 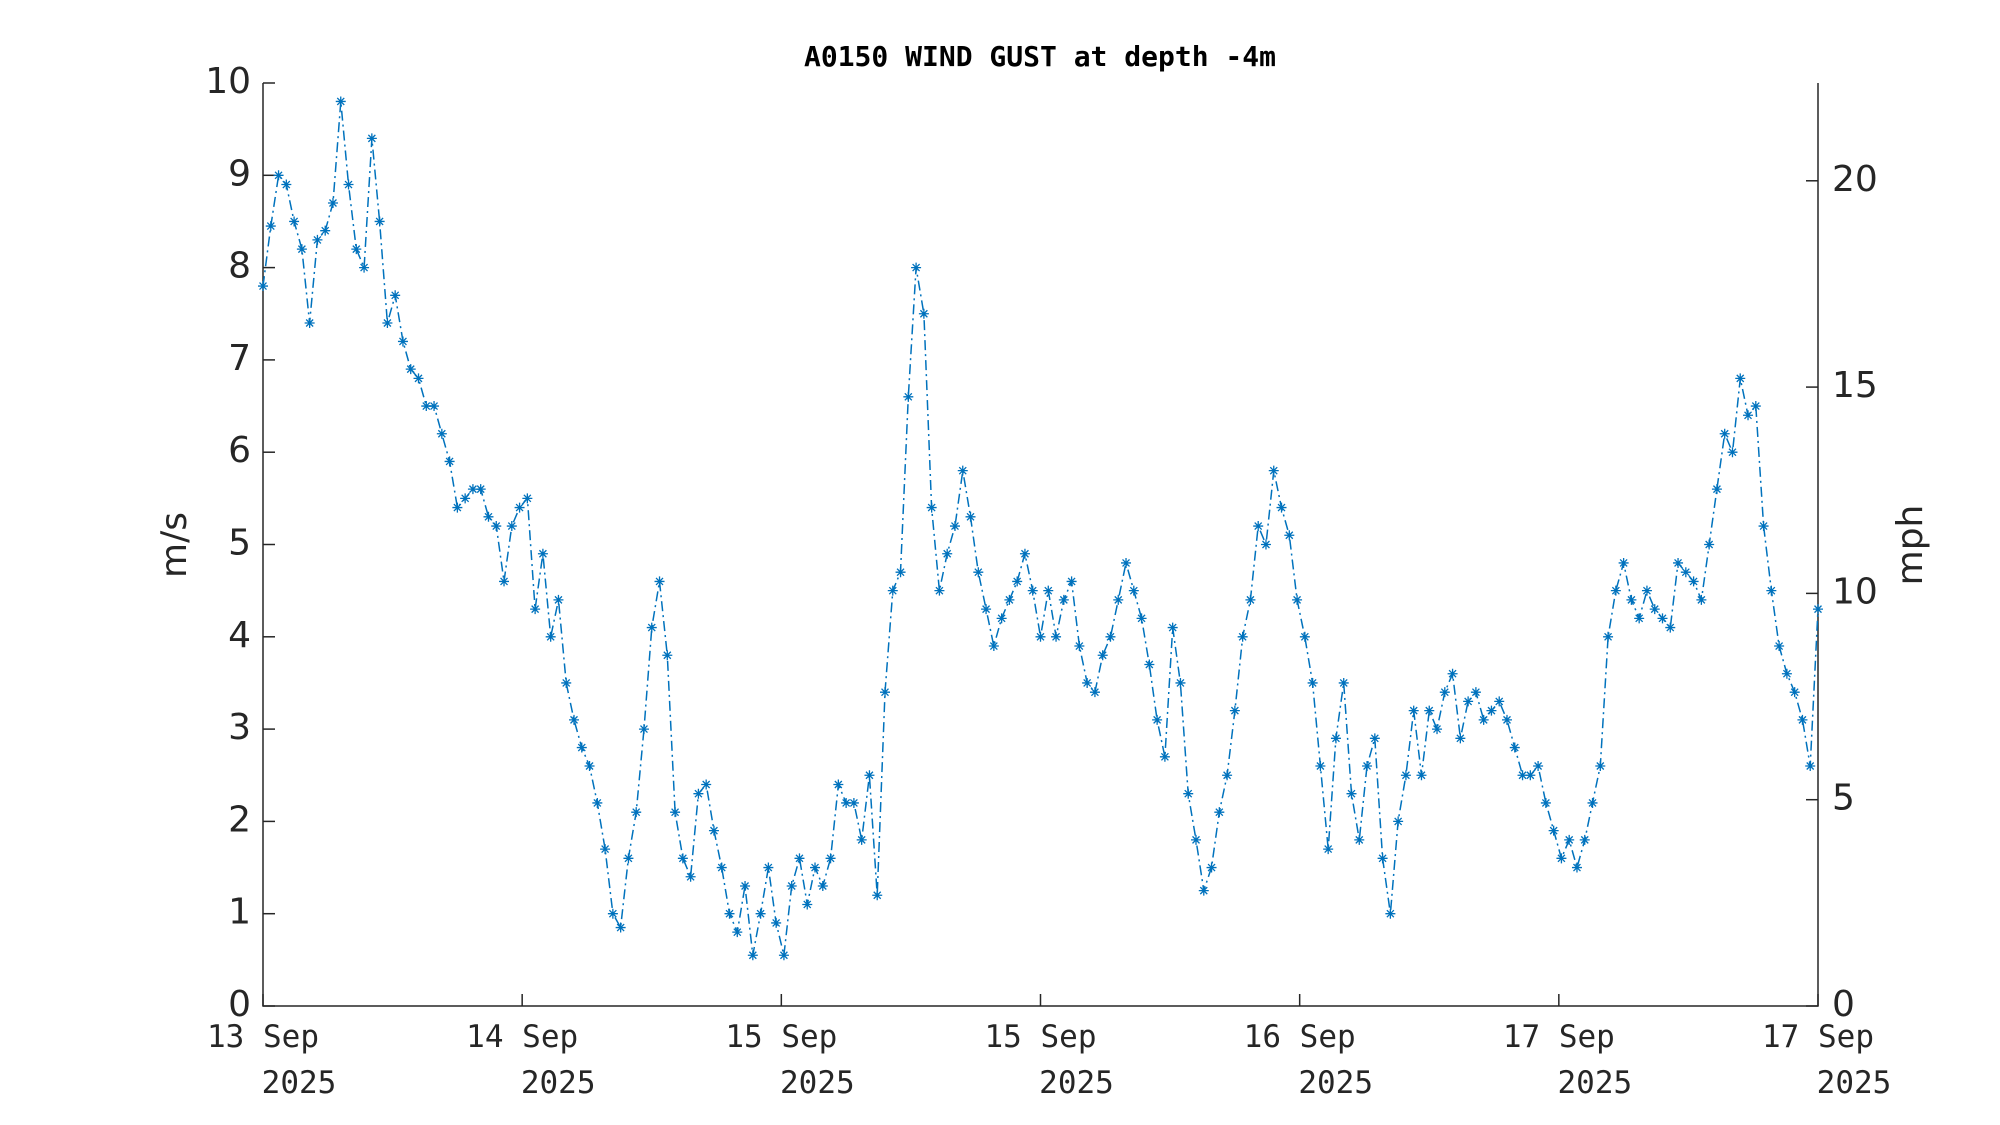 What do you see at coordinates (530, 1060) in the screenshot?
I see `x-tick-label: 14 Sep 2025` at bounding box center [530, 1060].